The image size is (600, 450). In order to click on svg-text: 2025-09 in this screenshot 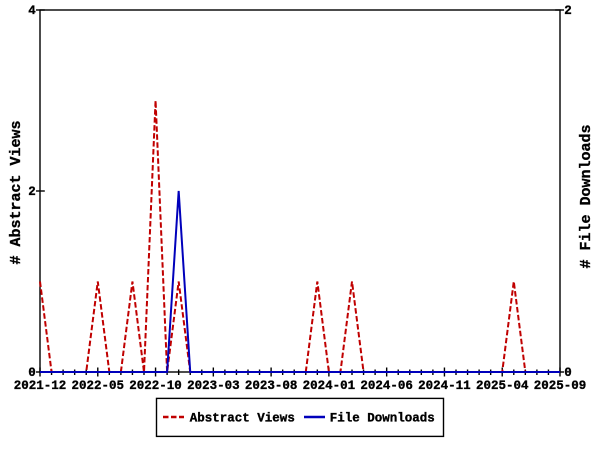, I will do `click(560, 386)`.